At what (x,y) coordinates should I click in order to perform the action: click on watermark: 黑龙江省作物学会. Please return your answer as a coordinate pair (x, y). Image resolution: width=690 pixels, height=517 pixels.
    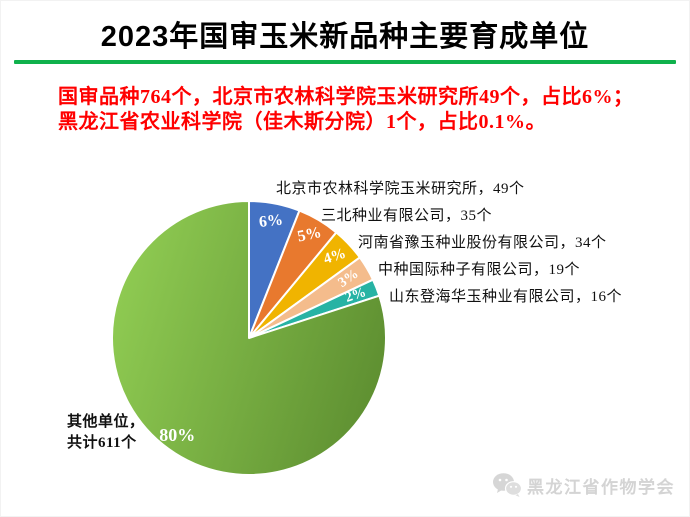
    Looking at the image, I should click on (583, 485).